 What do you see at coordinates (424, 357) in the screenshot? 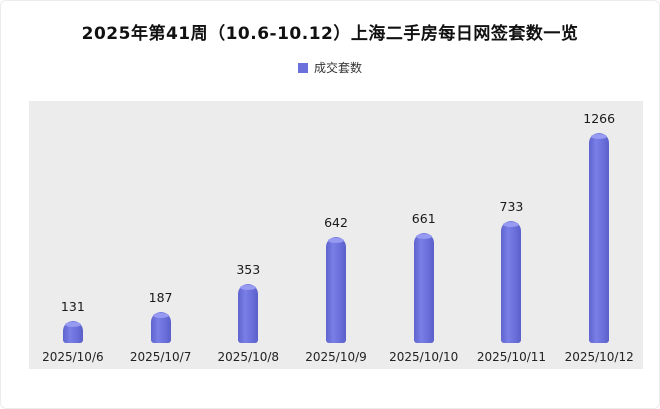
I see `x-axis-label: 2025/10/10` at bounding box center [424, 357].